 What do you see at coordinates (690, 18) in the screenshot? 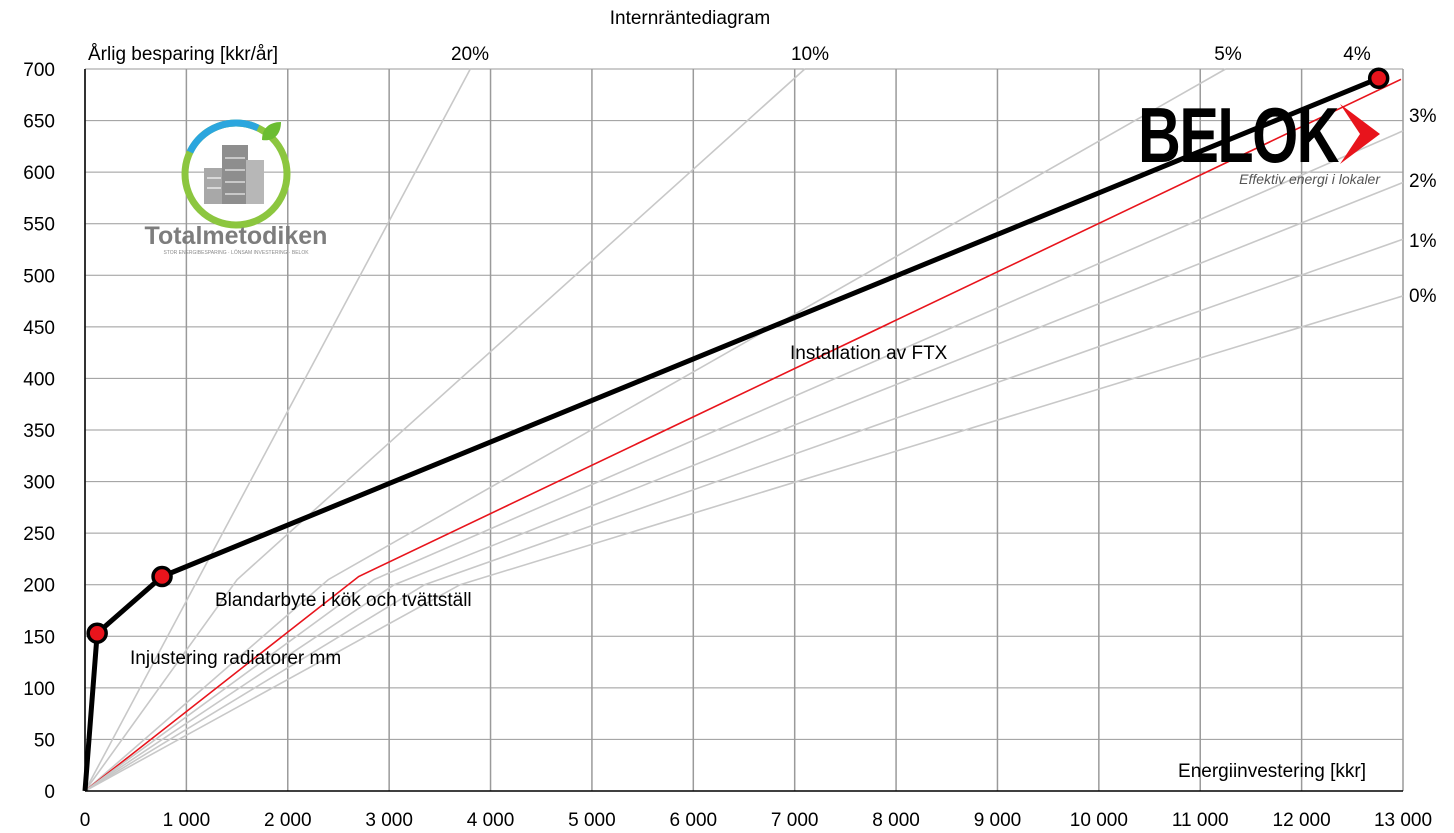
I see `chart-title: Internräntediagram` at bounding box center [690, 18].